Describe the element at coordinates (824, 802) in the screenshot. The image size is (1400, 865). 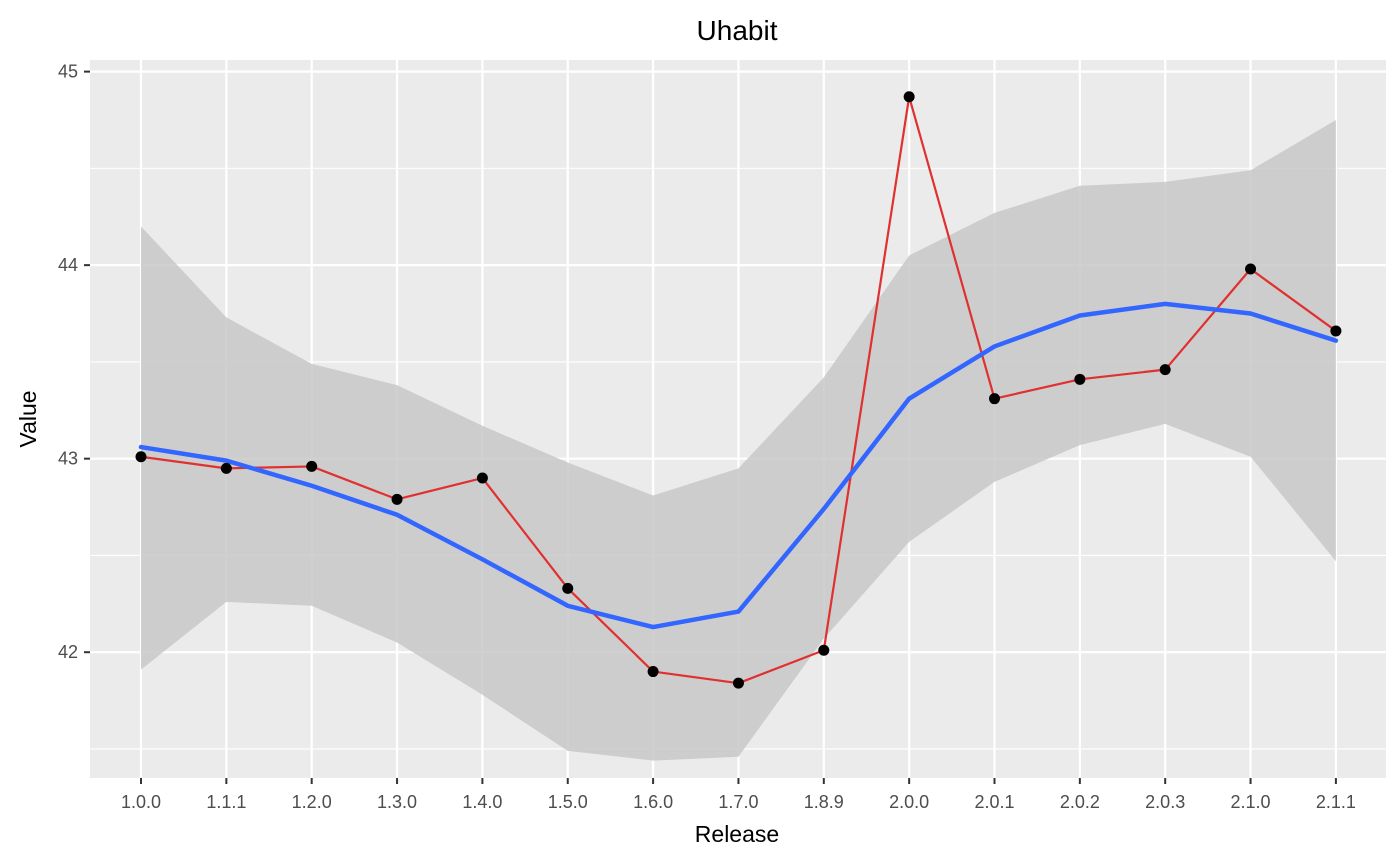
I see `x-tick-label: 1.8.9` at that location.